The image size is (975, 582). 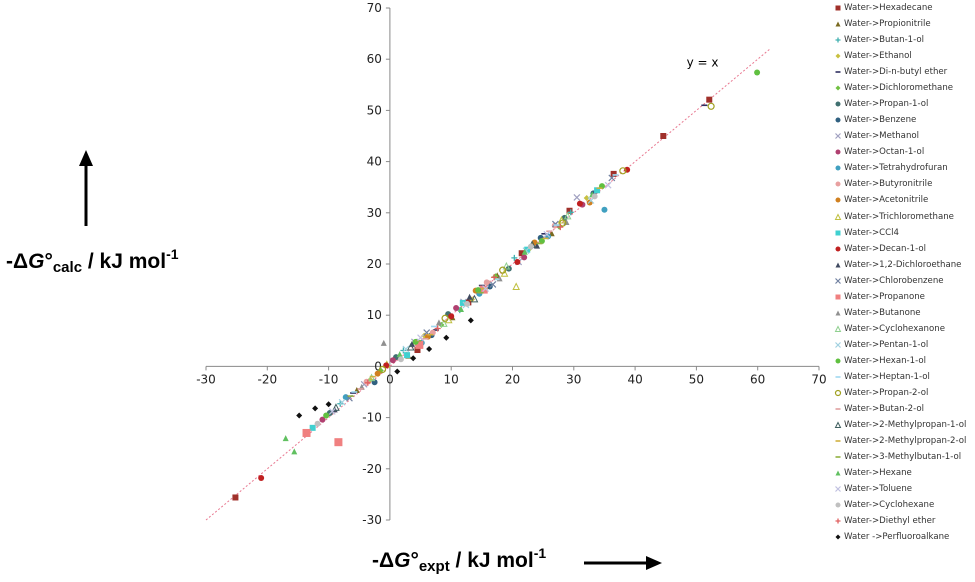 I want to click on legend-item: Water->Hexadecane, so click(x=883, y=8).